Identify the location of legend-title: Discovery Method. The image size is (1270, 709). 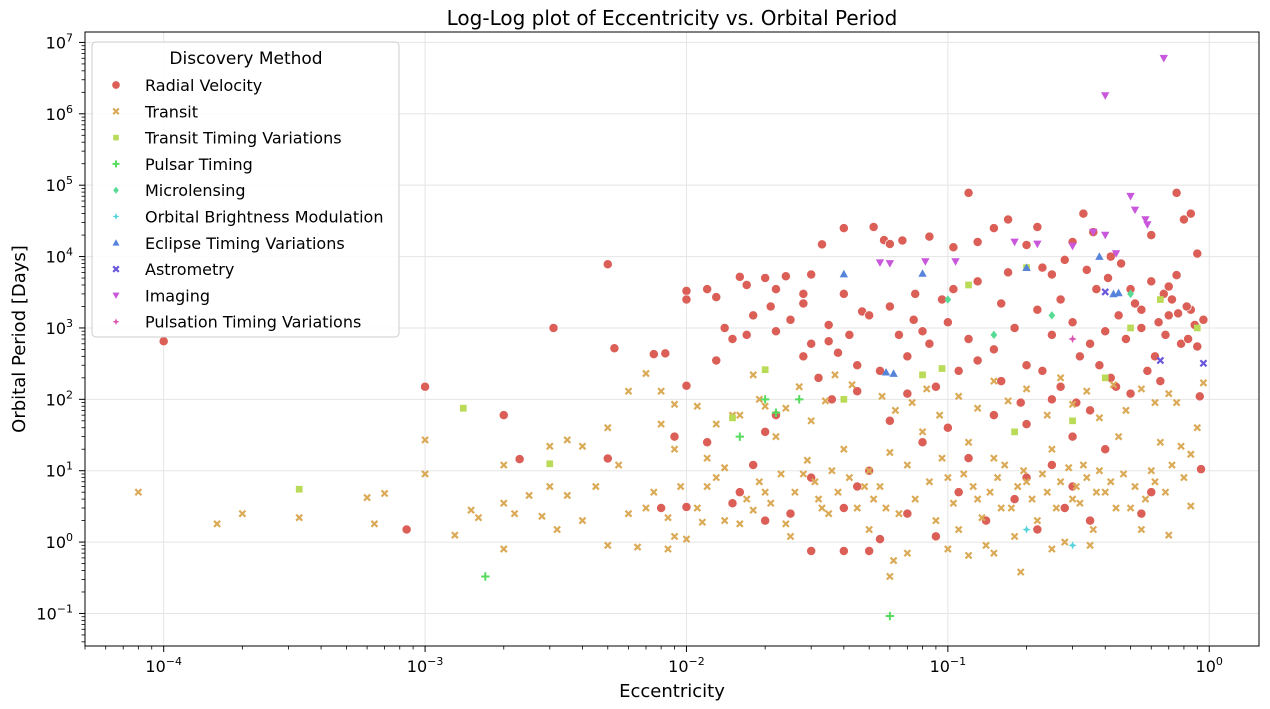
(245, 59).